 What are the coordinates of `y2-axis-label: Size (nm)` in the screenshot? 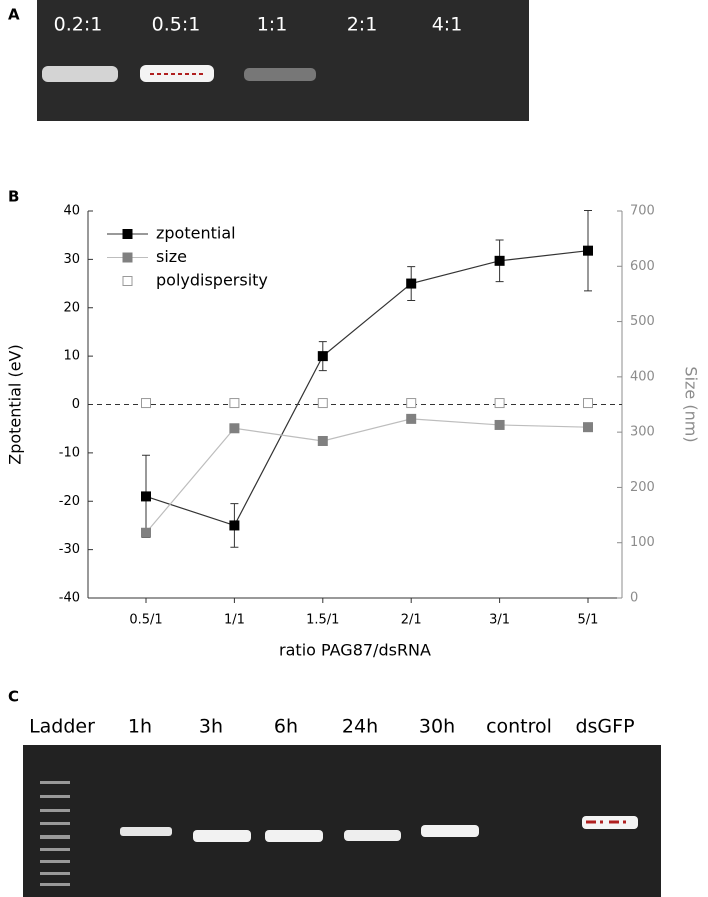 It's located at (691, 404).